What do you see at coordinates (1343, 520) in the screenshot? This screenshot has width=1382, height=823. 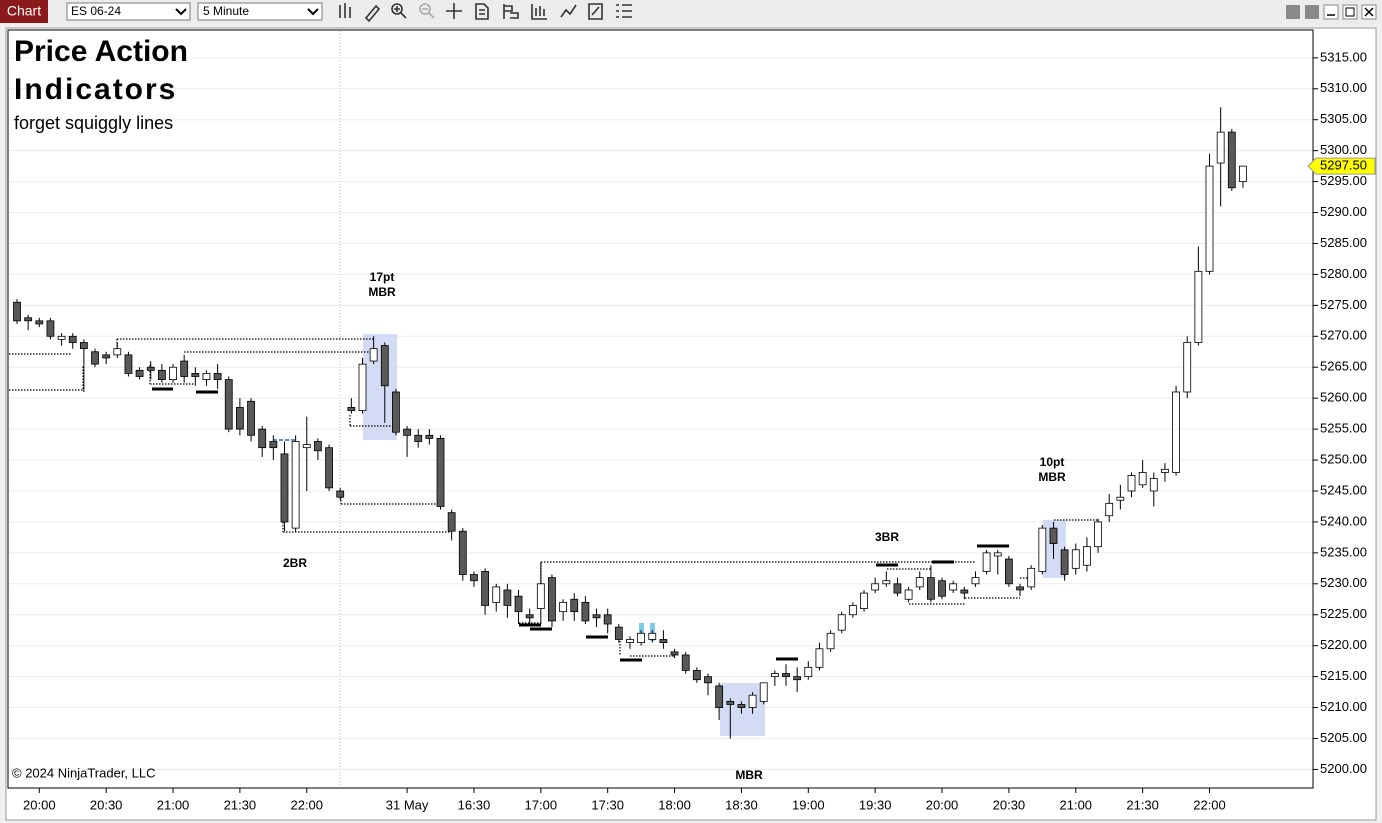 I see `y-tick-label: 5240.00` at bounding box center [1343, 520].